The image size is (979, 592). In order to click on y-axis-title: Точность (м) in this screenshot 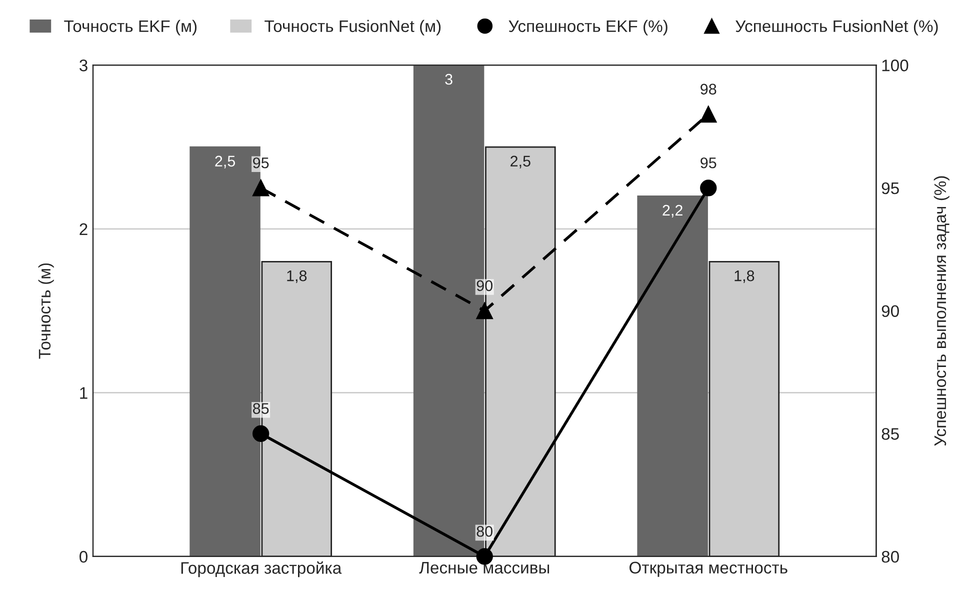, I will do `click(46, 311)`.